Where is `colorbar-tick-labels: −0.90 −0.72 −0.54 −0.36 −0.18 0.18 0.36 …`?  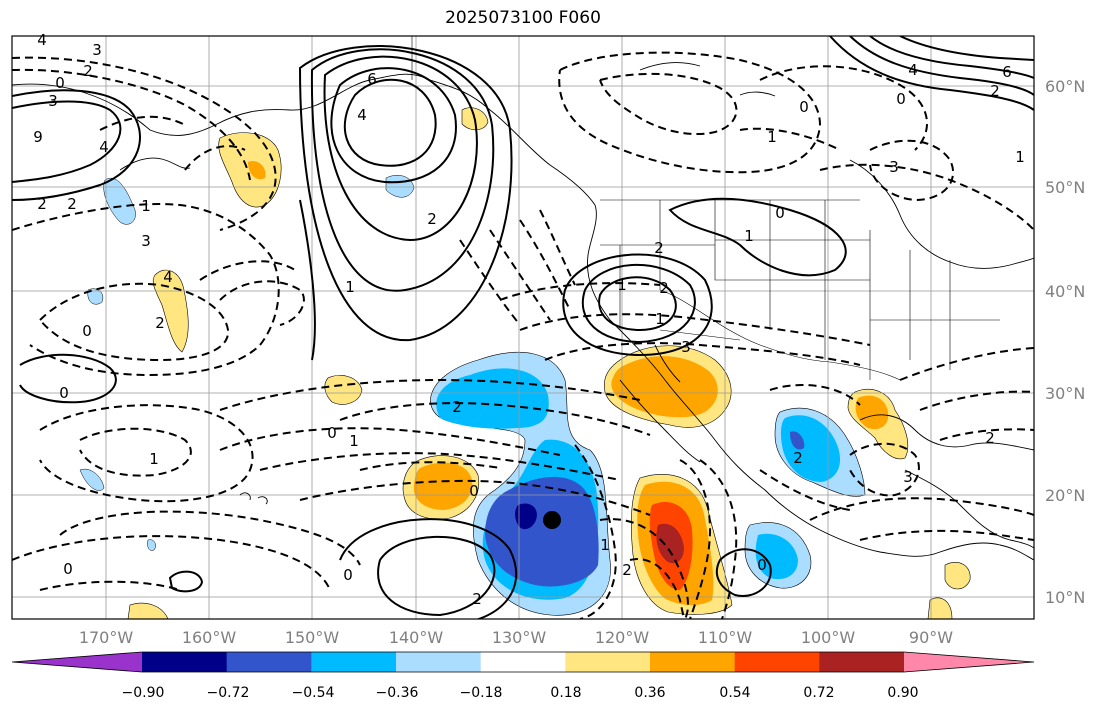 colorbar-tick-labels: −0.90 −0.72 −0.54 −0.36 −0.18 0.18 0.36 … is located at coordinates (520, 693).